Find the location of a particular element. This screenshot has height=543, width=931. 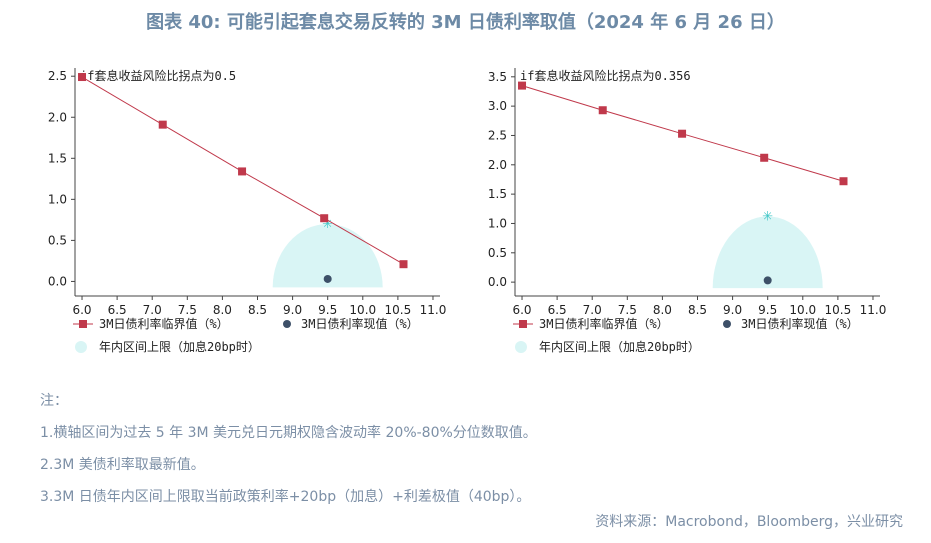

note-line-2: 2.3M 美债利率取最新值。 is located at coordinates (122, 465).